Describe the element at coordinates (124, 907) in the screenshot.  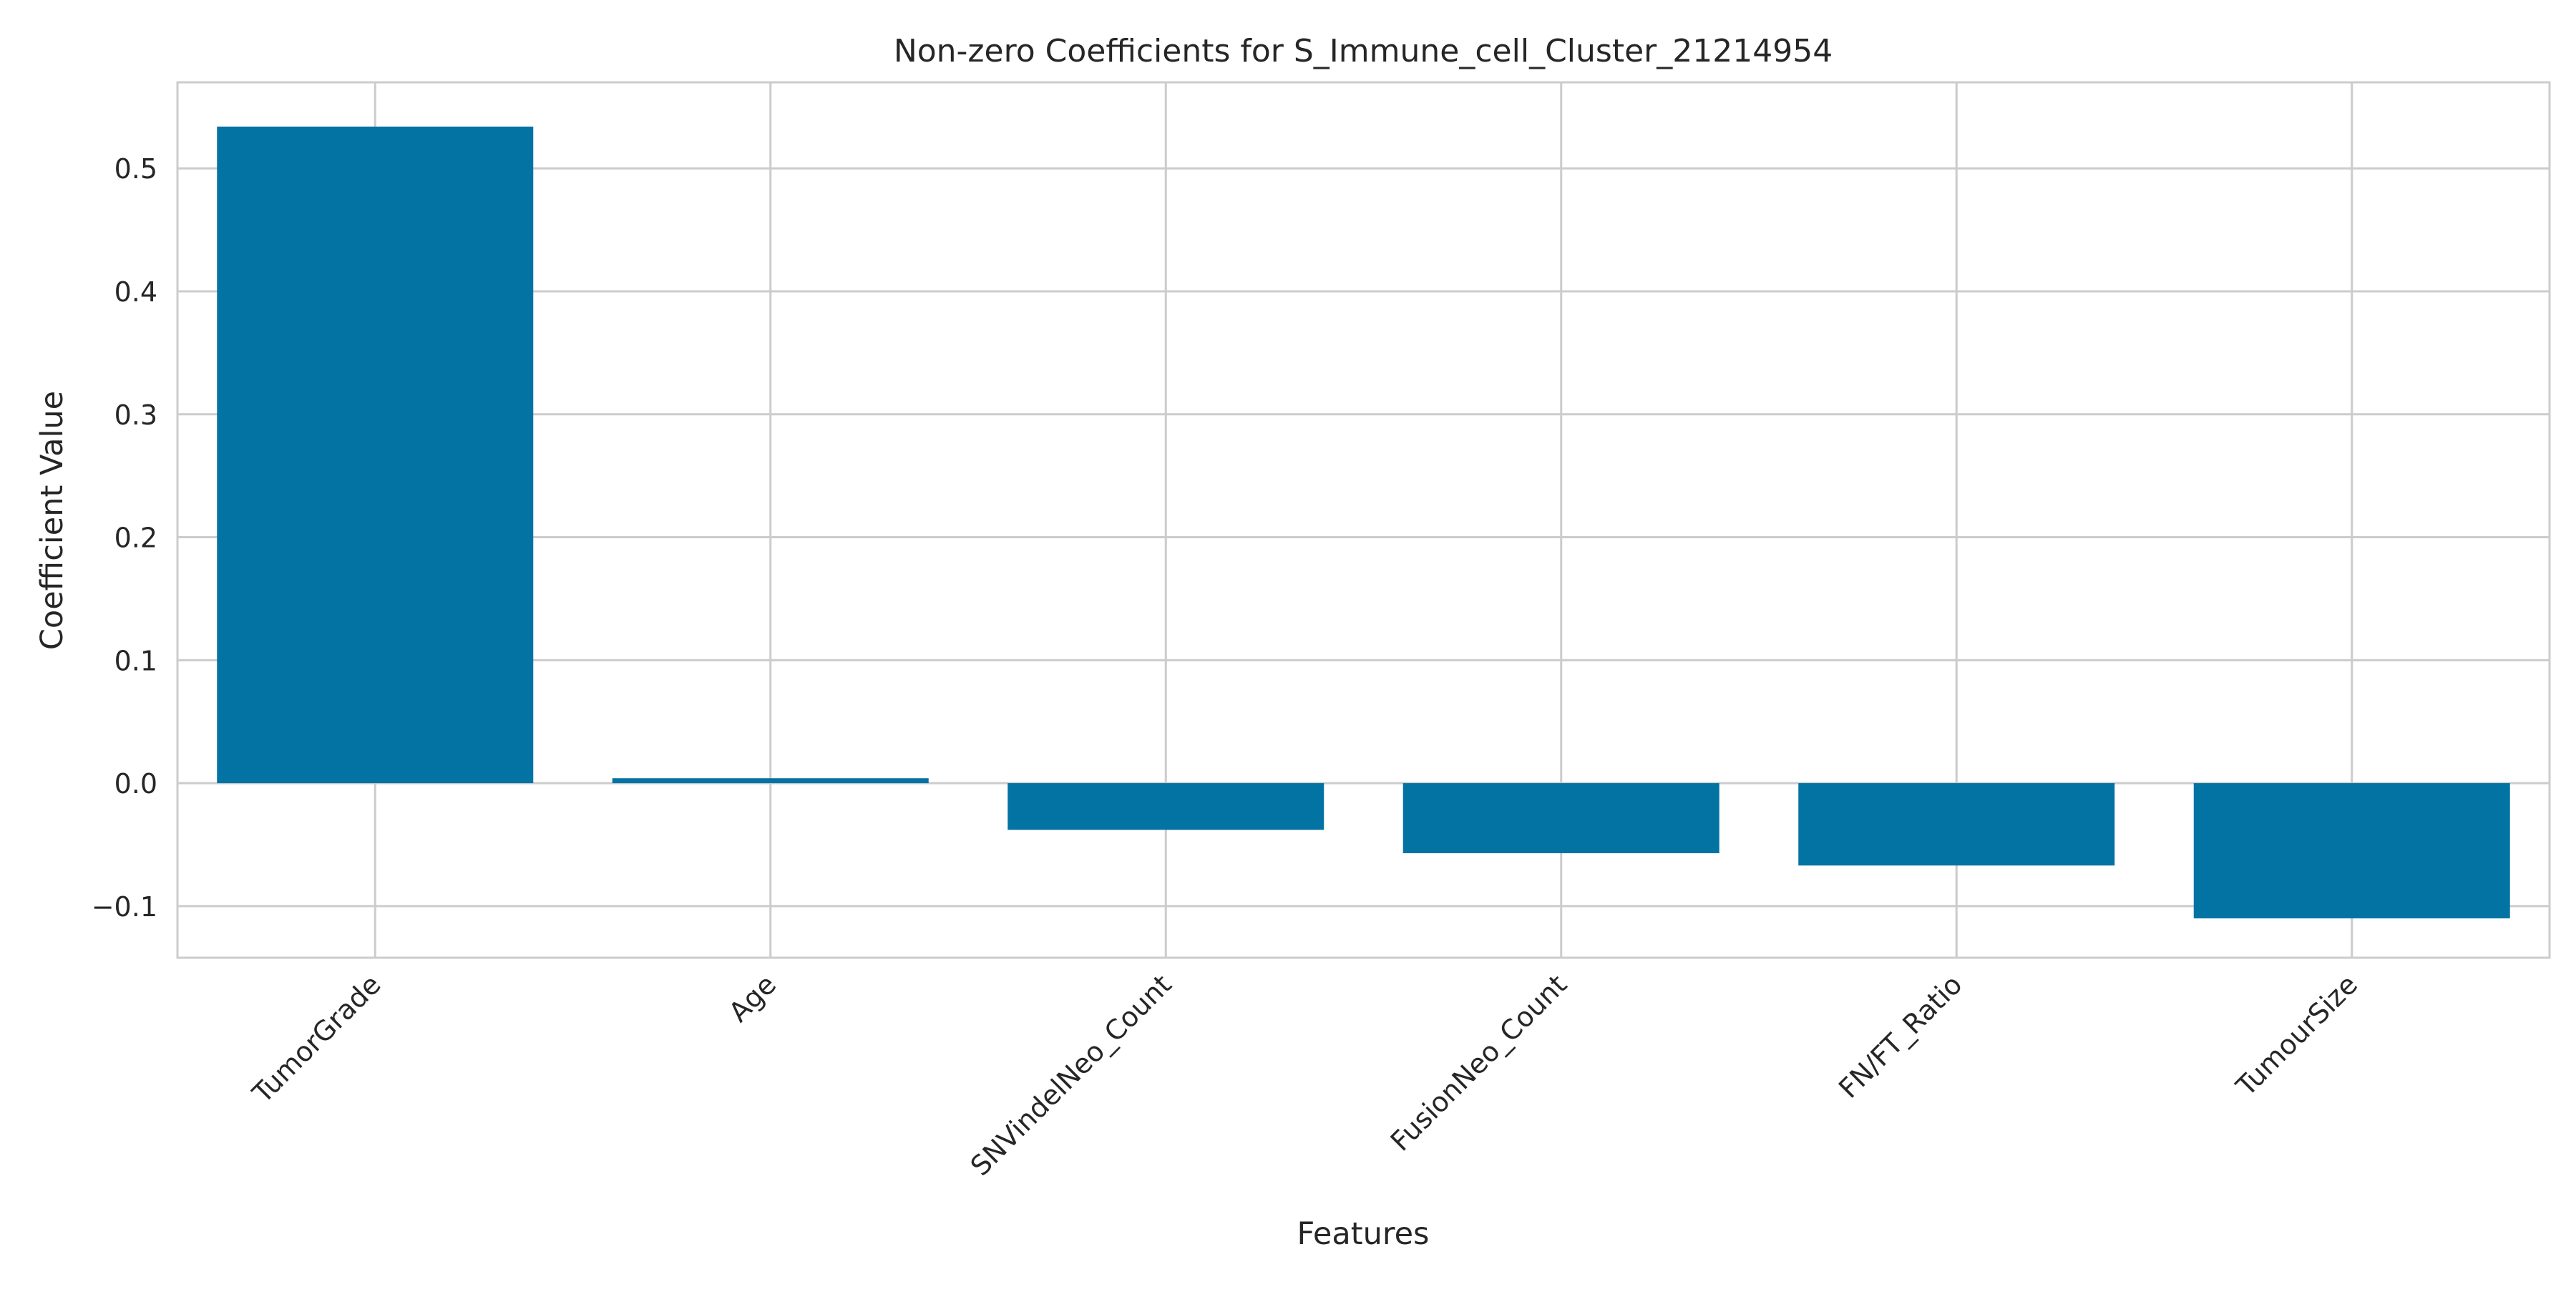
I see `y-tick-label: −0.1` at that location.